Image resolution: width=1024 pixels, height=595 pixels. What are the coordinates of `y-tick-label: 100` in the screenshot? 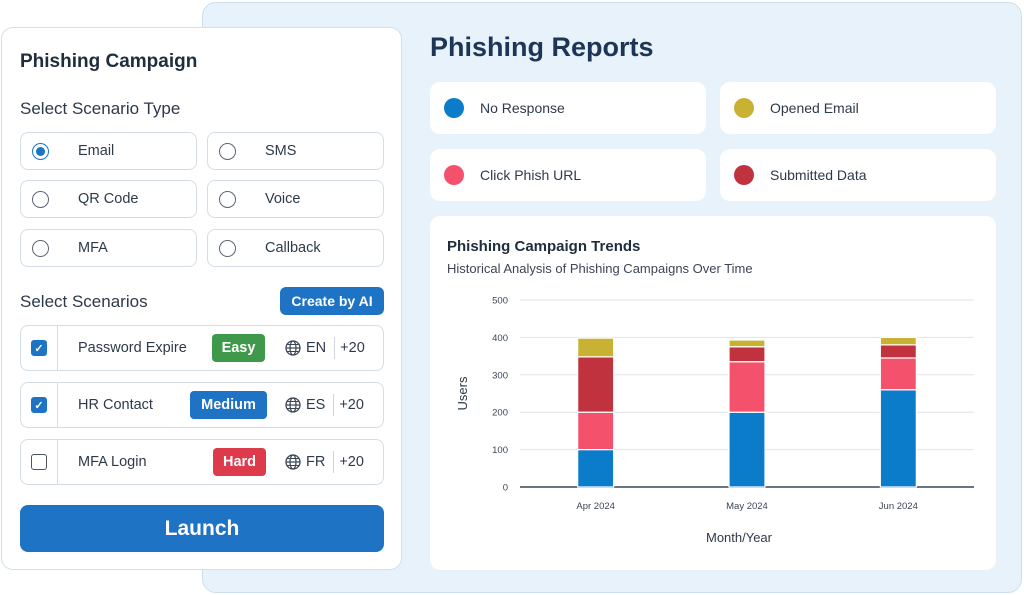 It's located at (500, 450).